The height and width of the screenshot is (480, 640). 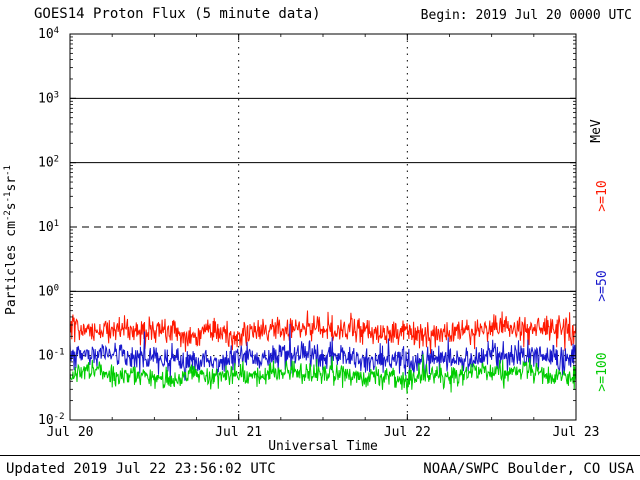 I want to click on y-tick-label: 10-2, so click(x=51, y=420).